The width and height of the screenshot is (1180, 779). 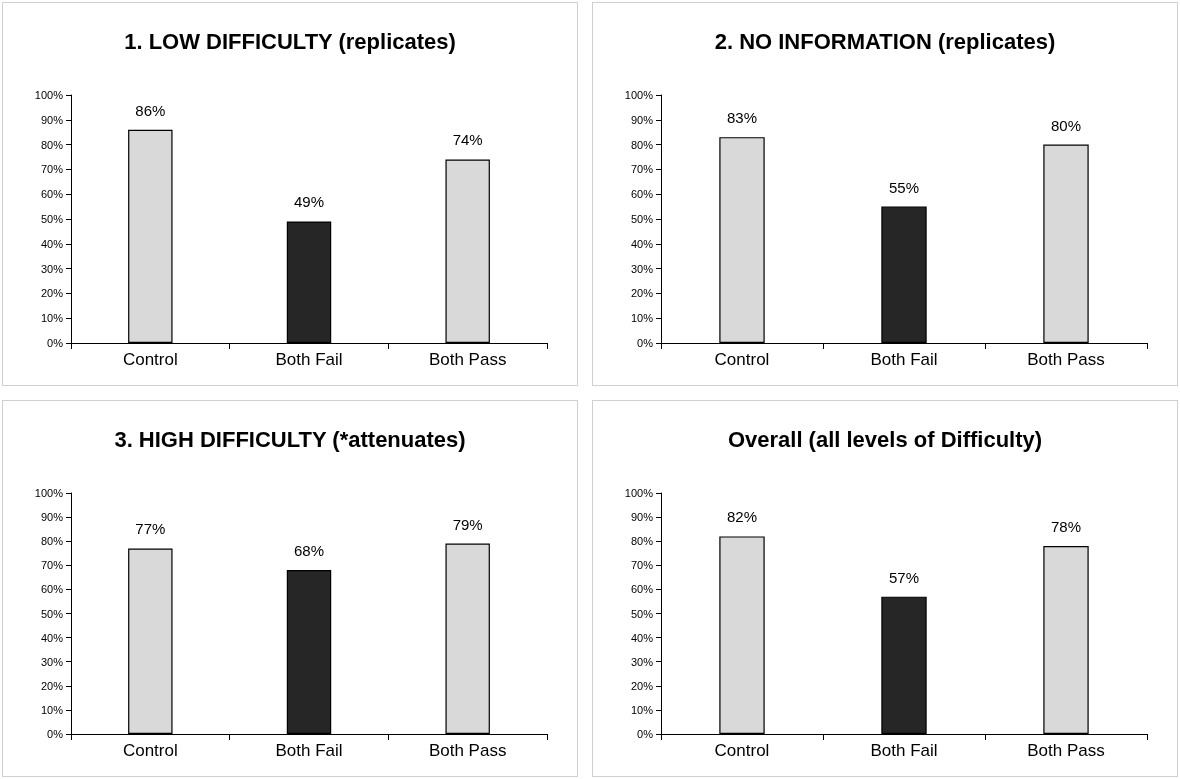 What do you see at coordinates (885, 439) in the screenshot?
I see `chart-title: Overall (all levels of Difficulty)` at bounding box center [885, 439].